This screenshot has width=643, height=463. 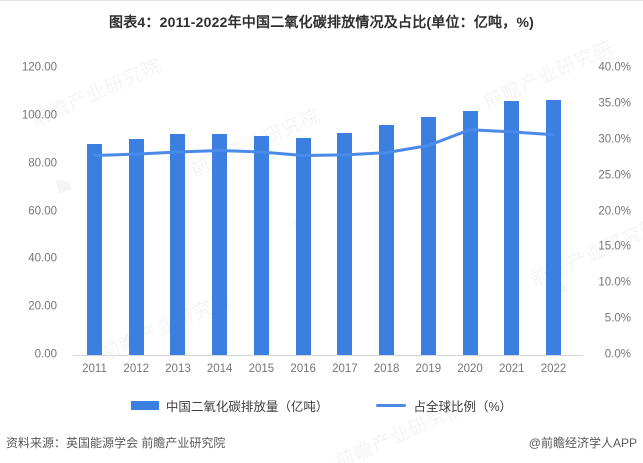 What do you see at coordinates (391, 405) in the screenshot?
I see `line-series-swatch` at bounding box center [391, 405].